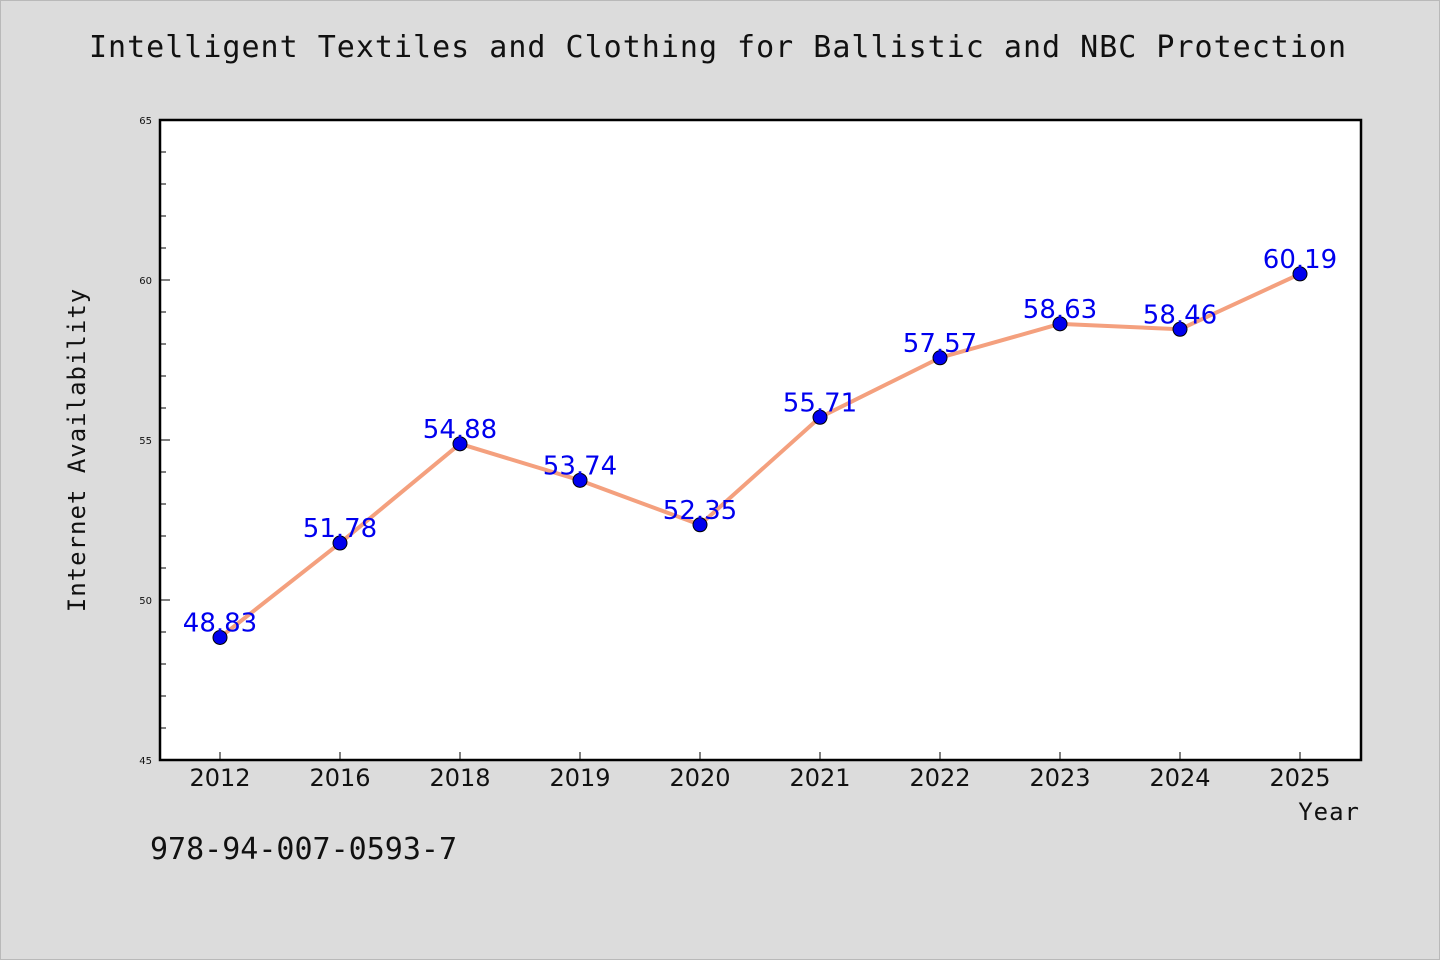 Image resolution: width=1440 pixels, height=960 pixels. What do you see at coordinates (145, 441) in the screenshot?
I see `y-tick-label: 55` at bounding box center [145, 441].